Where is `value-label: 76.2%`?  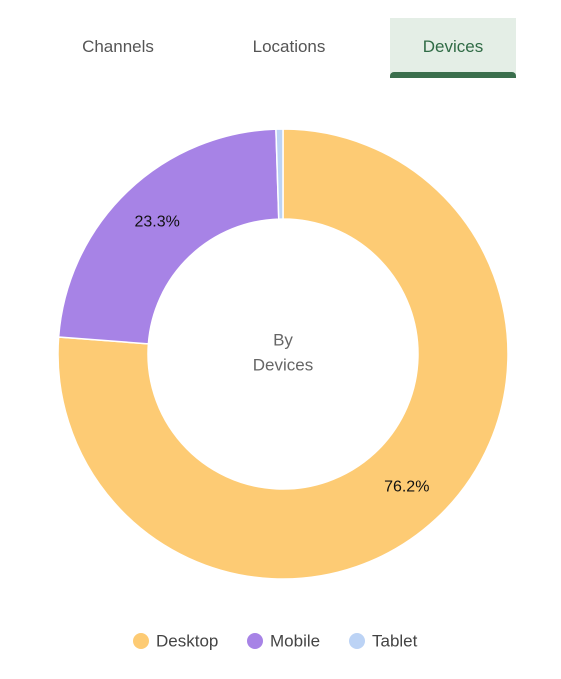
value-label: 76.2% is located at coordinates (406, 487).